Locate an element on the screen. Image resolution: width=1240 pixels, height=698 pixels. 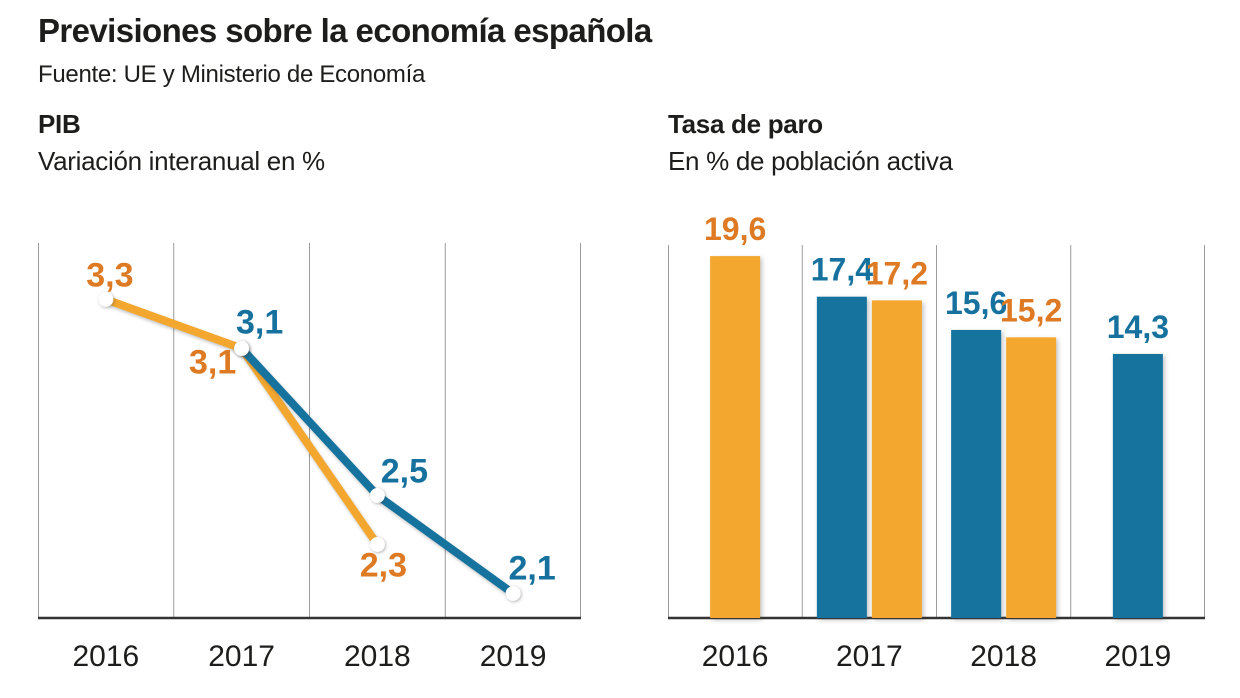
value-label-blue: 2,5 is located at coordinates (404, 471).